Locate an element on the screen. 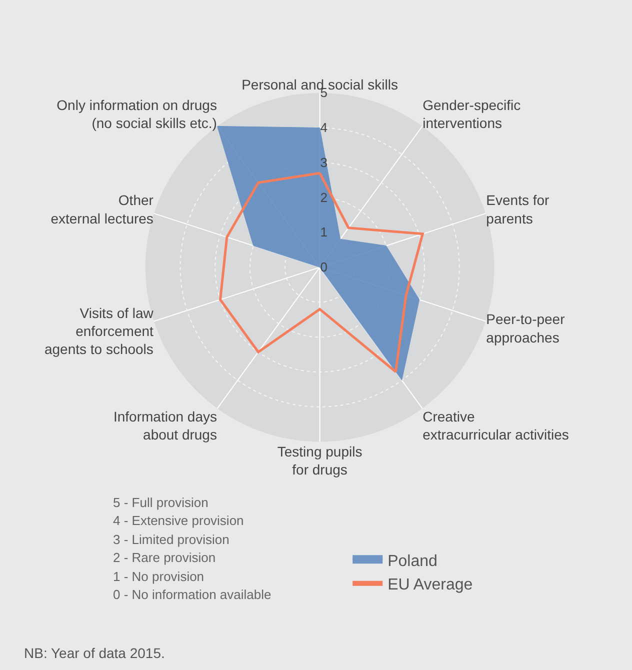 The image size is (632, 670). text: 0 - No information available is located at coordinates (192, 594).